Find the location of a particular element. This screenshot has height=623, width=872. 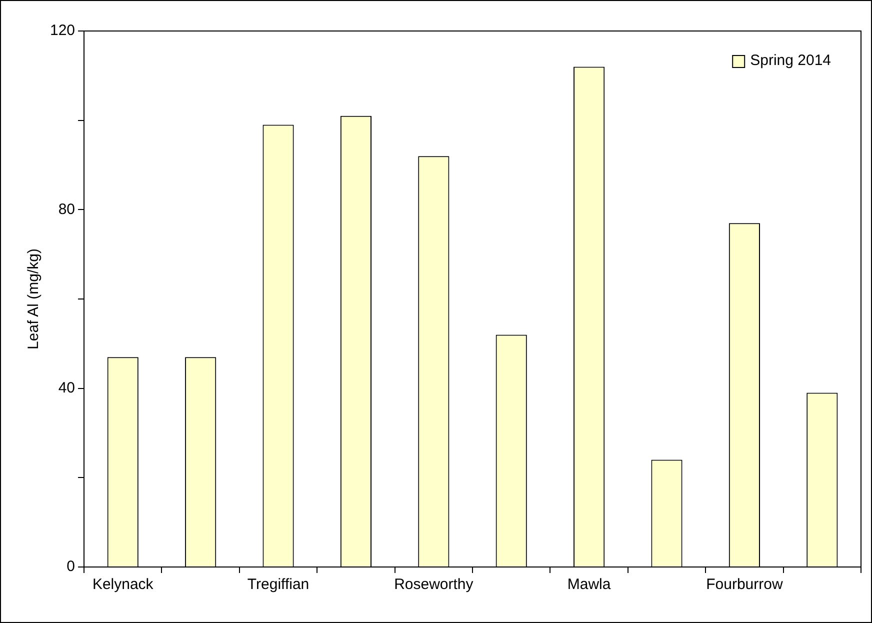

x-tick-label: Kelynack is located at coordinates (123, 585).